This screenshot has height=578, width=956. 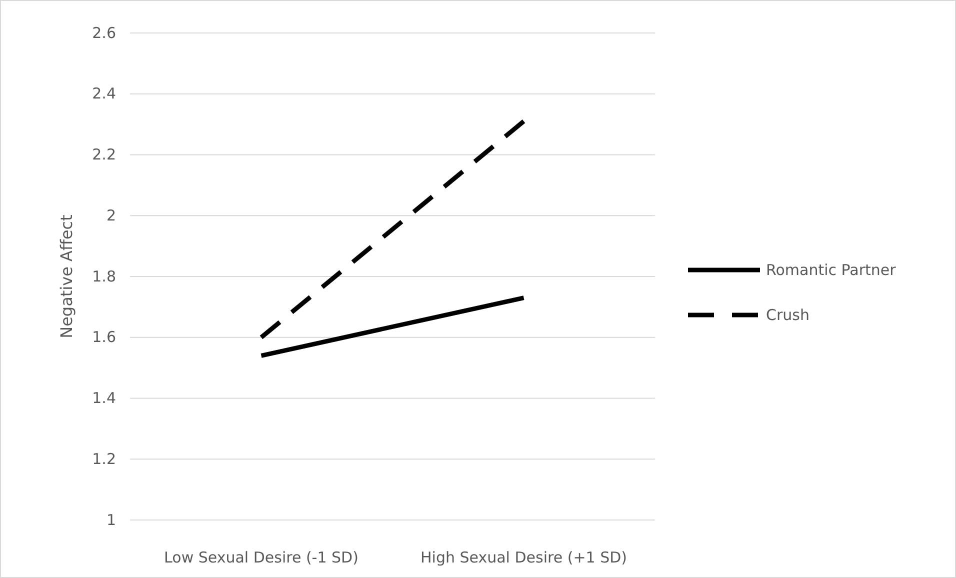 I want to click on y-tick-label: 1, so click(x=111, y=519).